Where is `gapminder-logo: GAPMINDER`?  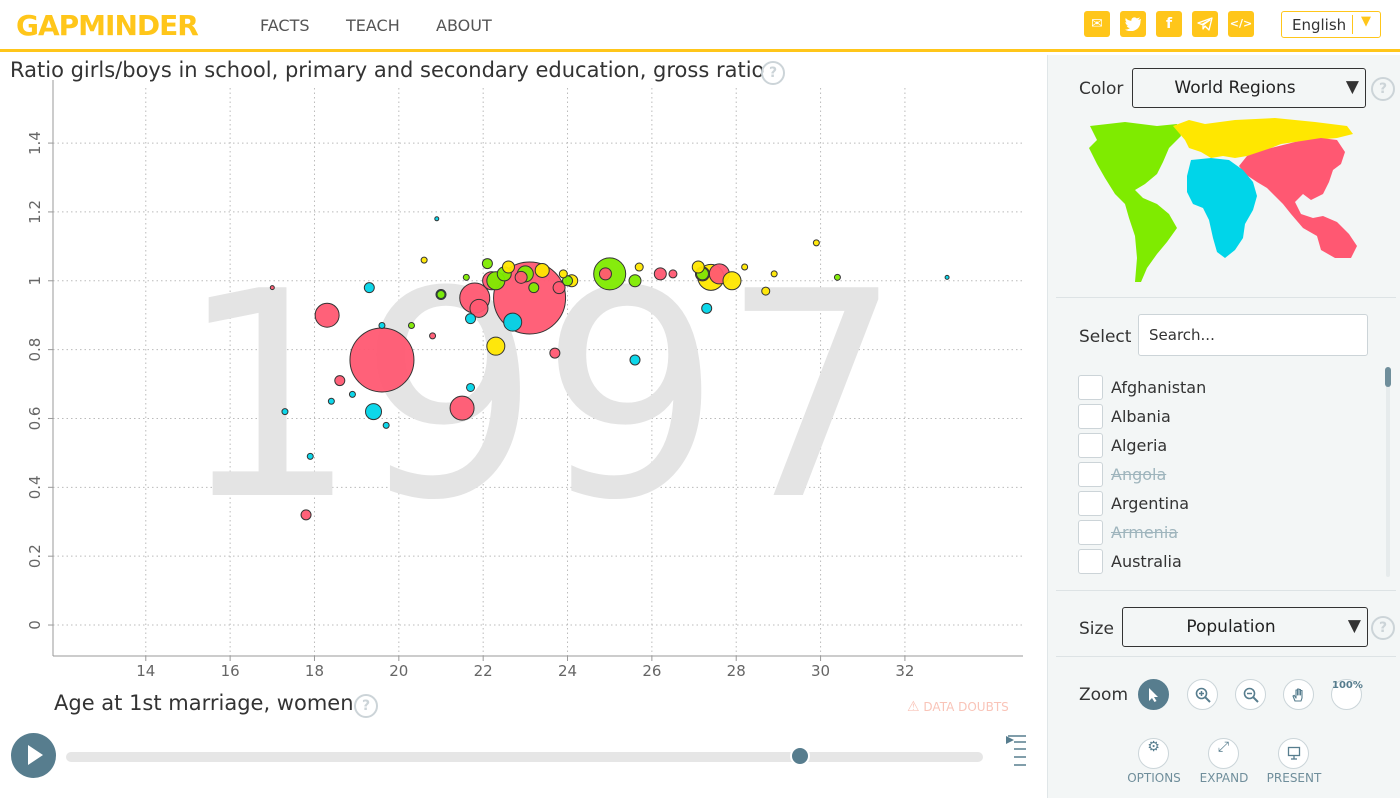
gapminder-logo: GAPMINDER is located at coordinates (107, 25).